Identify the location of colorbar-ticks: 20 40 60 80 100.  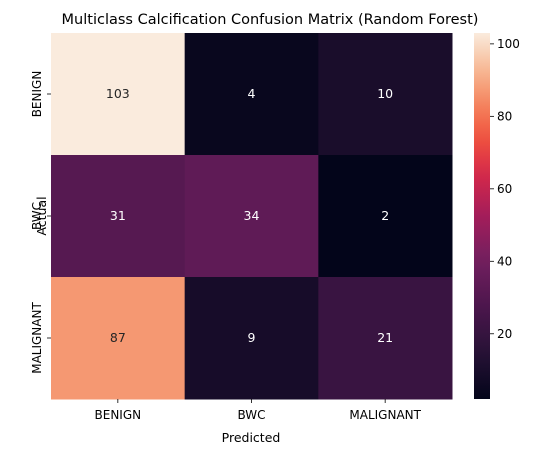
(505, 189).